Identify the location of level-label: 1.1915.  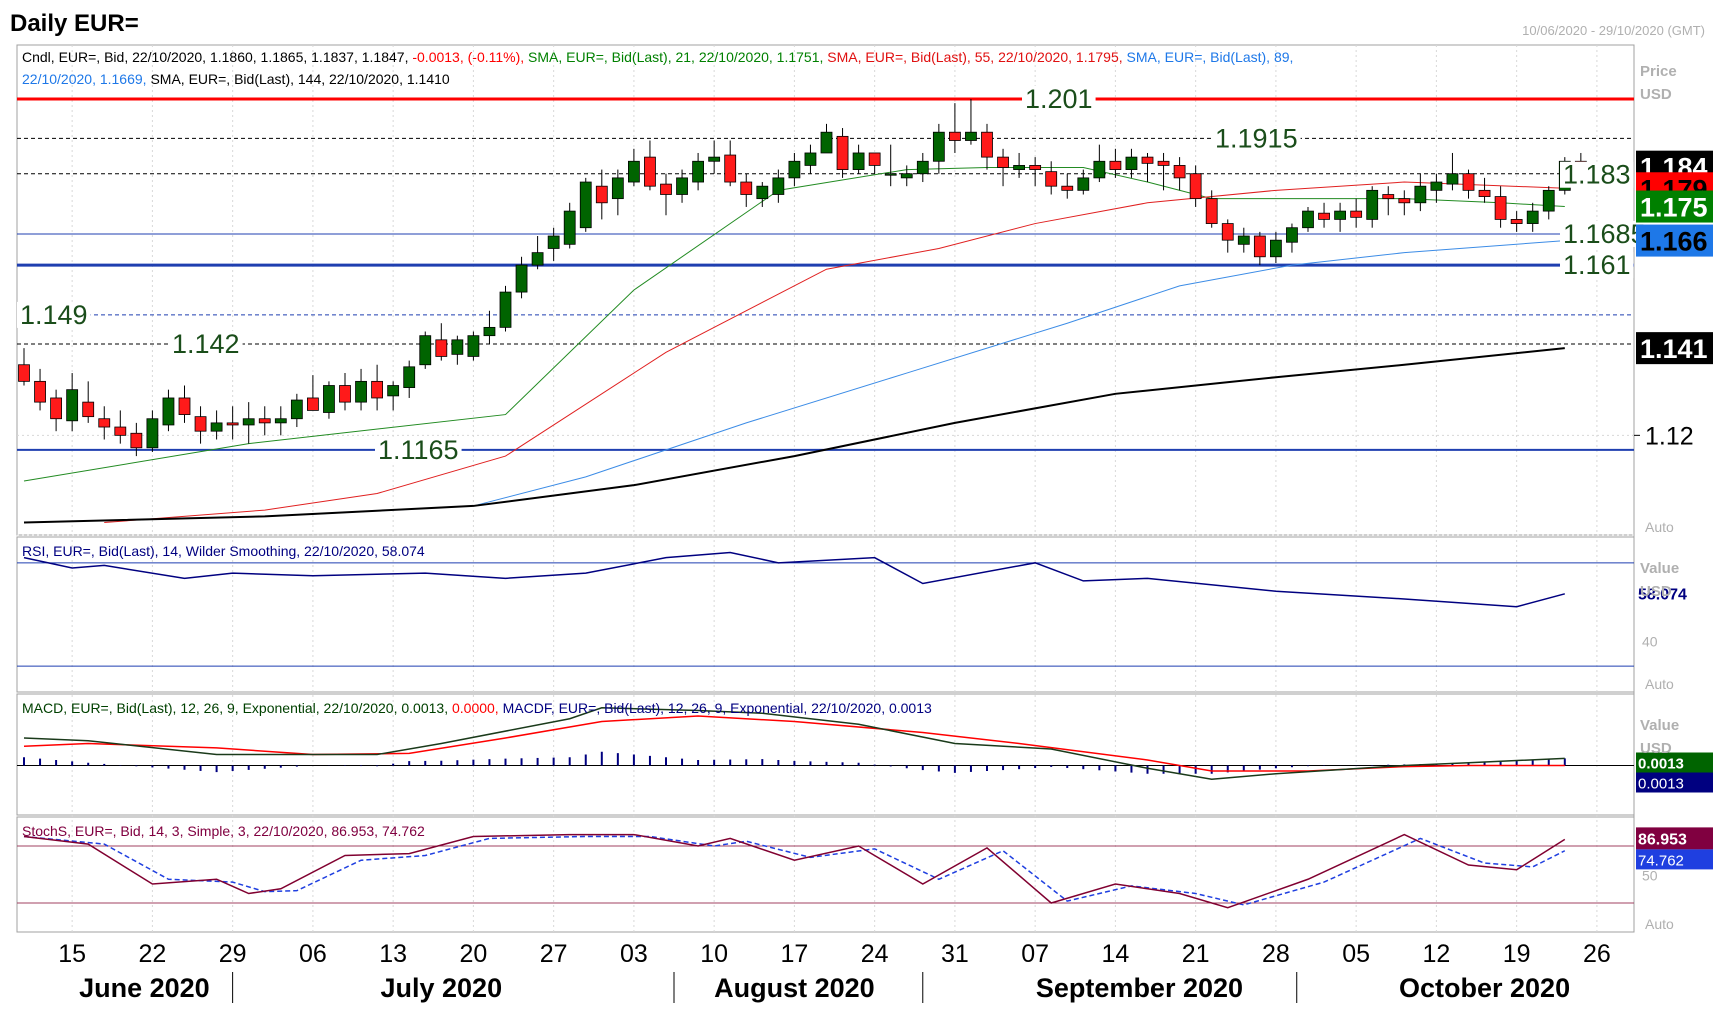
(1256, 138).